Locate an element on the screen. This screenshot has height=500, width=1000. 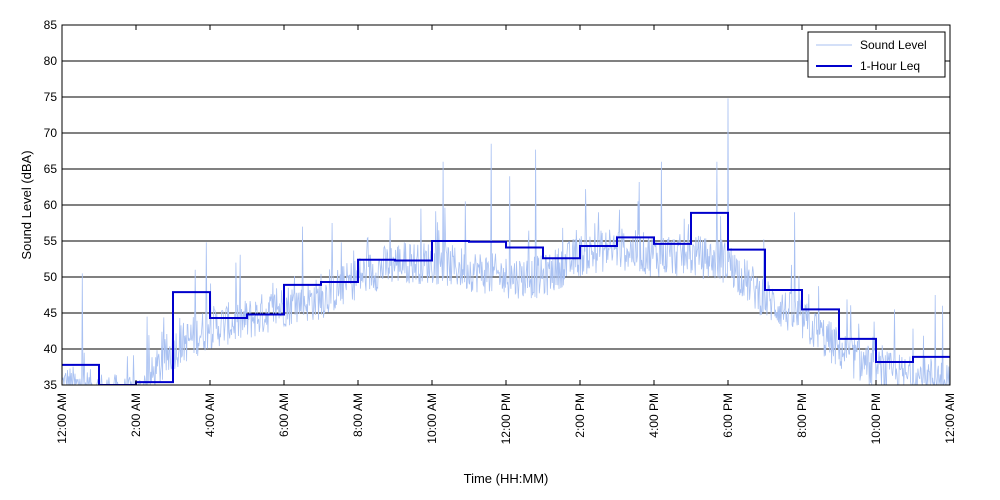
y-tick-label: 75 is located at coordinates (51, 97).